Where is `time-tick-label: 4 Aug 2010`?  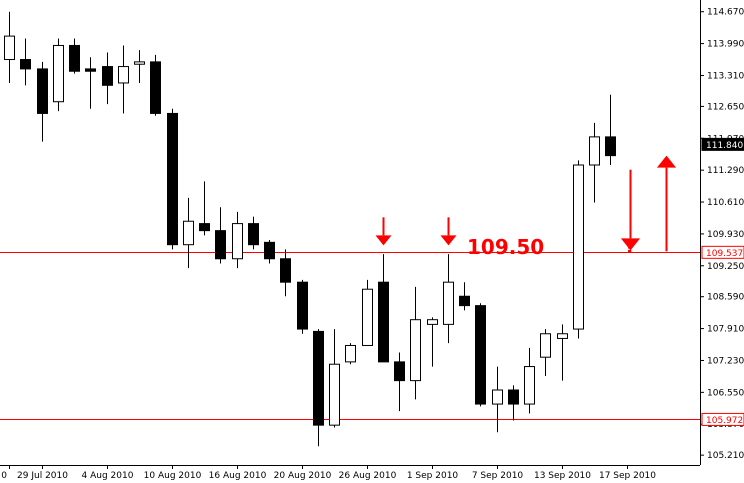
time-tick-label: 4 Aug 2010 is located at coordinates (108, 476).